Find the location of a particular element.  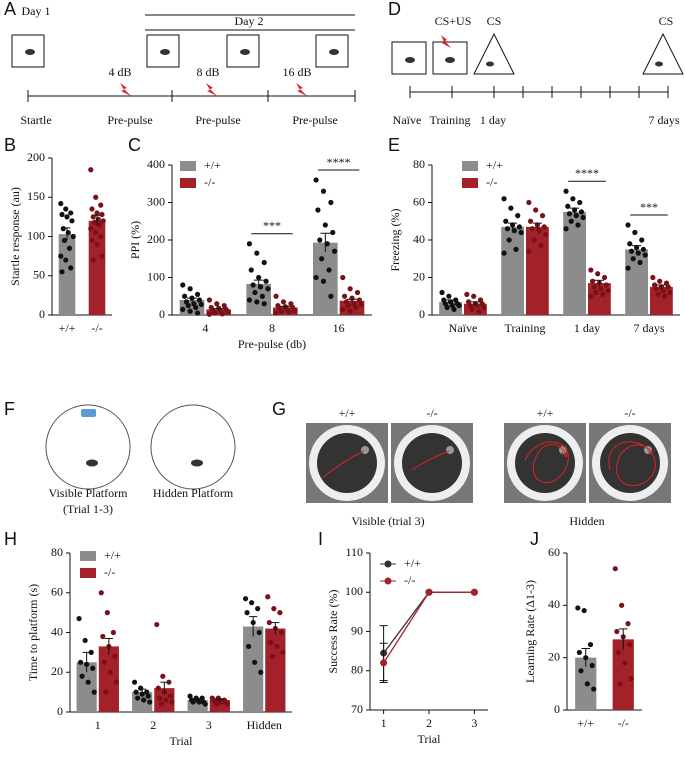

panel-letter: D is located at coordinates (394, 9).